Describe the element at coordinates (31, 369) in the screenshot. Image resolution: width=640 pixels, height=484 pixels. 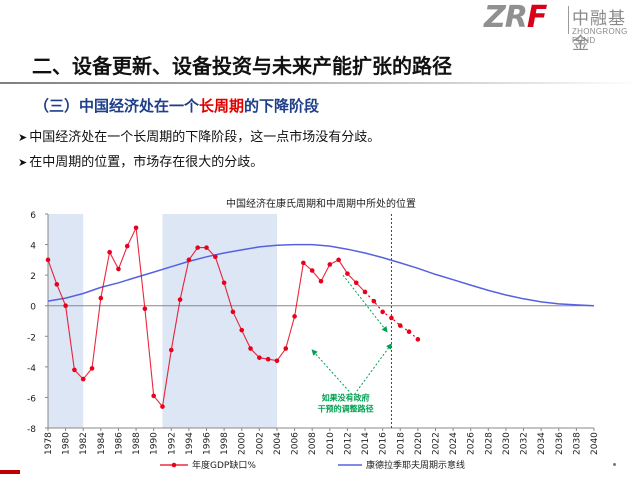
I see `y-tick-label: -4` at that location.